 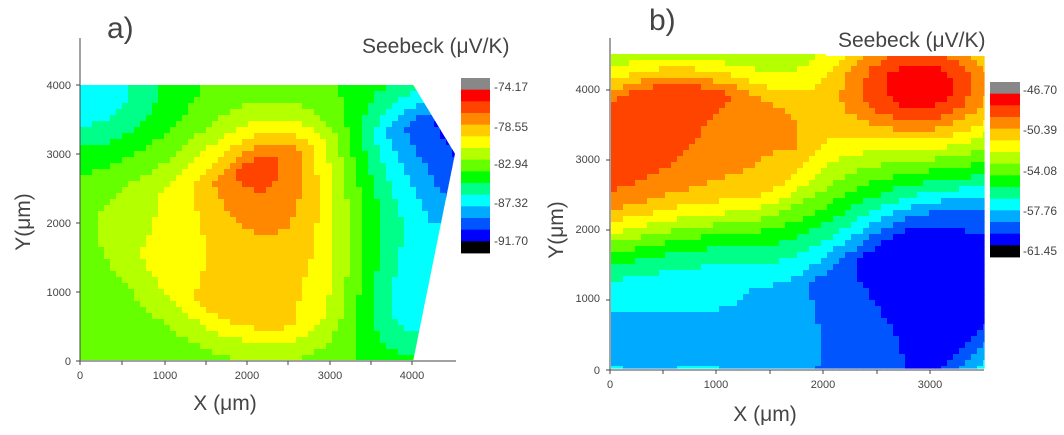 What do you see at coordinates (23, 222) in the screenshot?
I see `panel-a-y-axis-label: Y(μm)` at bounding box center [23, 222].